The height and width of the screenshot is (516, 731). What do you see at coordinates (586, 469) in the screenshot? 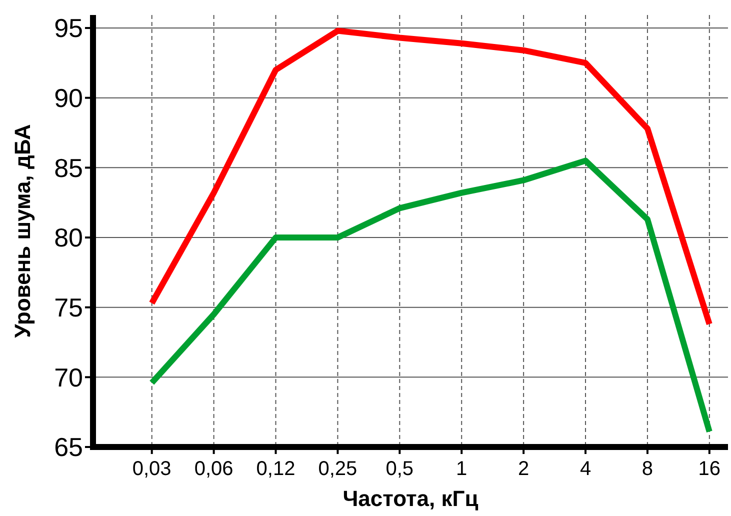
I see `x-tick-label: 4` at bounding box center [586, 469].